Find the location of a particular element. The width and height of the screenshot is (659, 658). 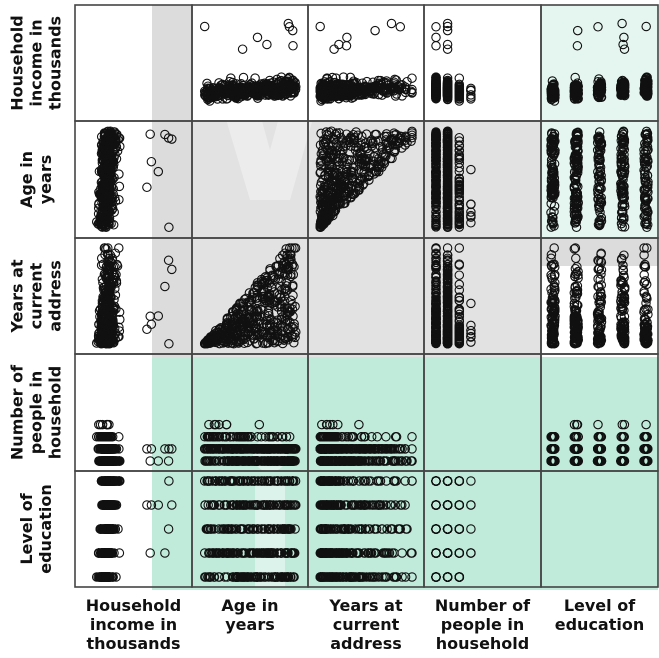

panel-income-vs-household is located at coordinates (482, 63).